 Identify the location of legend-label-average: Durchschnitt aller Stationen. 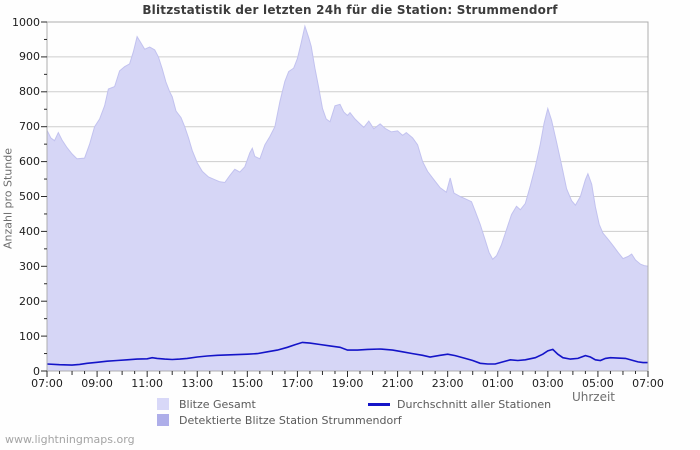
(474, 404).